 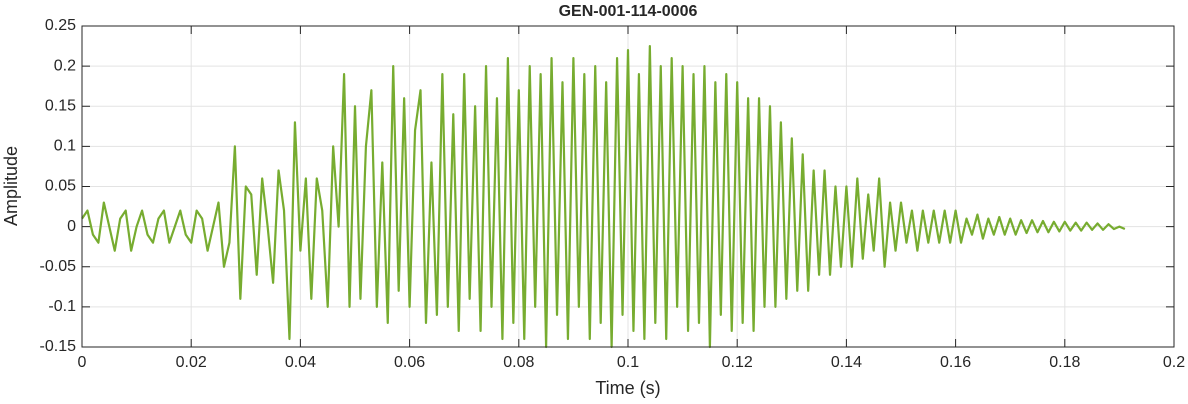 What do you see at coordinates (11, 186) in the screenshot?
I see `y-axis-label: Amplitude` at bounding box center [11, 186].